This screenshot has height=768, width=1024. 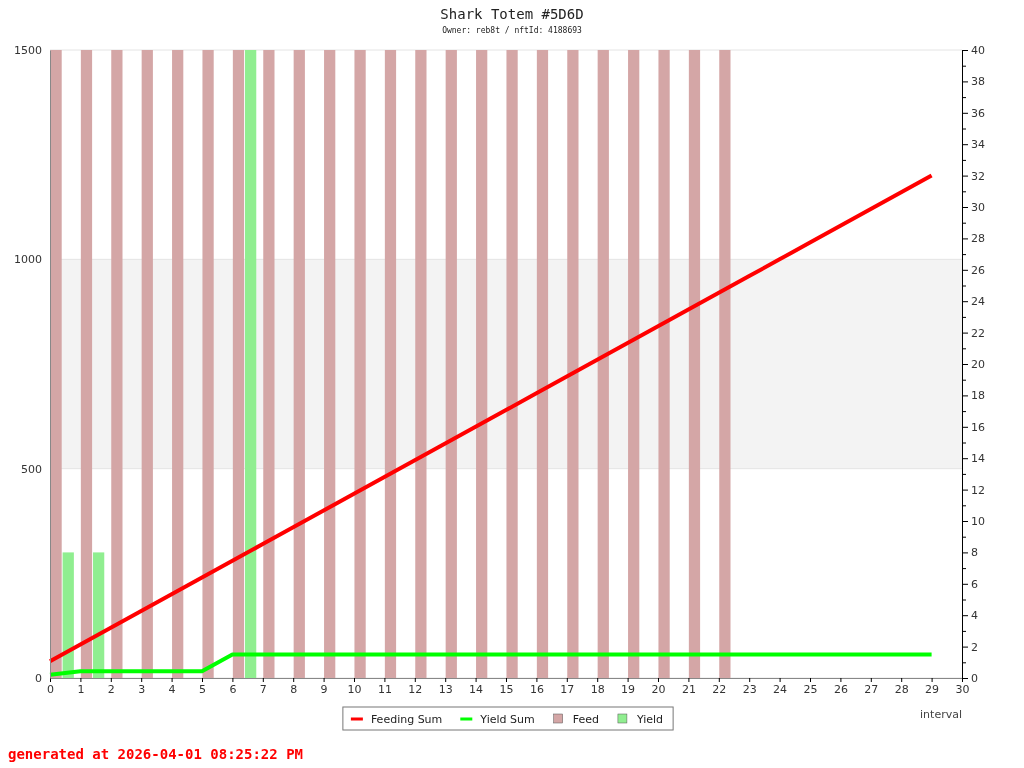 What do you see at coordinates (172, 689) in the screenshot?
I see `x-tick-label: 4` at bounding box center [172, 689].